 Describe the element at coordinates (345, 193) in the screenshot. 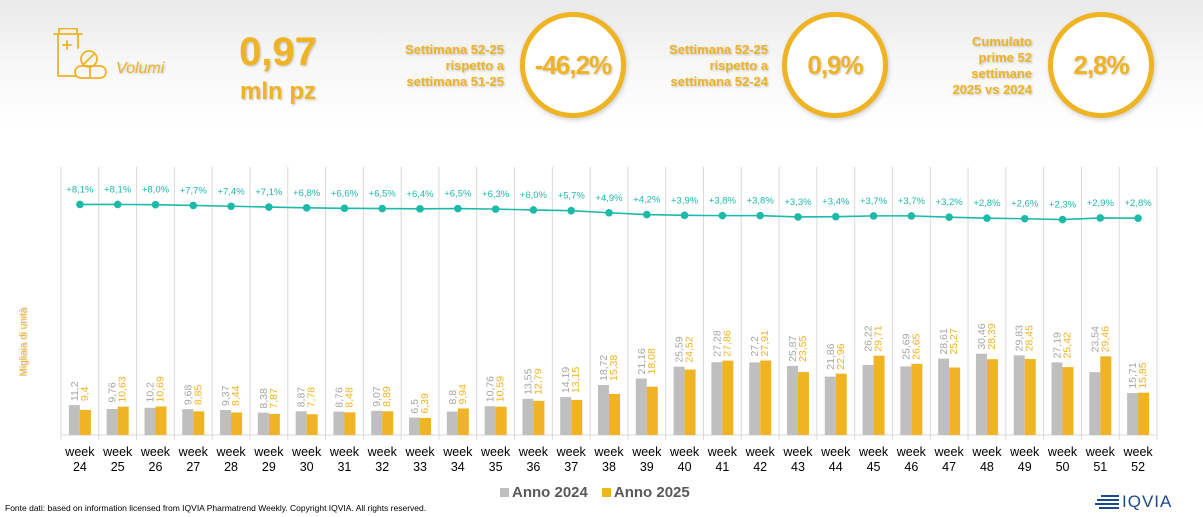

I see `cumulative-growth-label: +6,6%` at that location.